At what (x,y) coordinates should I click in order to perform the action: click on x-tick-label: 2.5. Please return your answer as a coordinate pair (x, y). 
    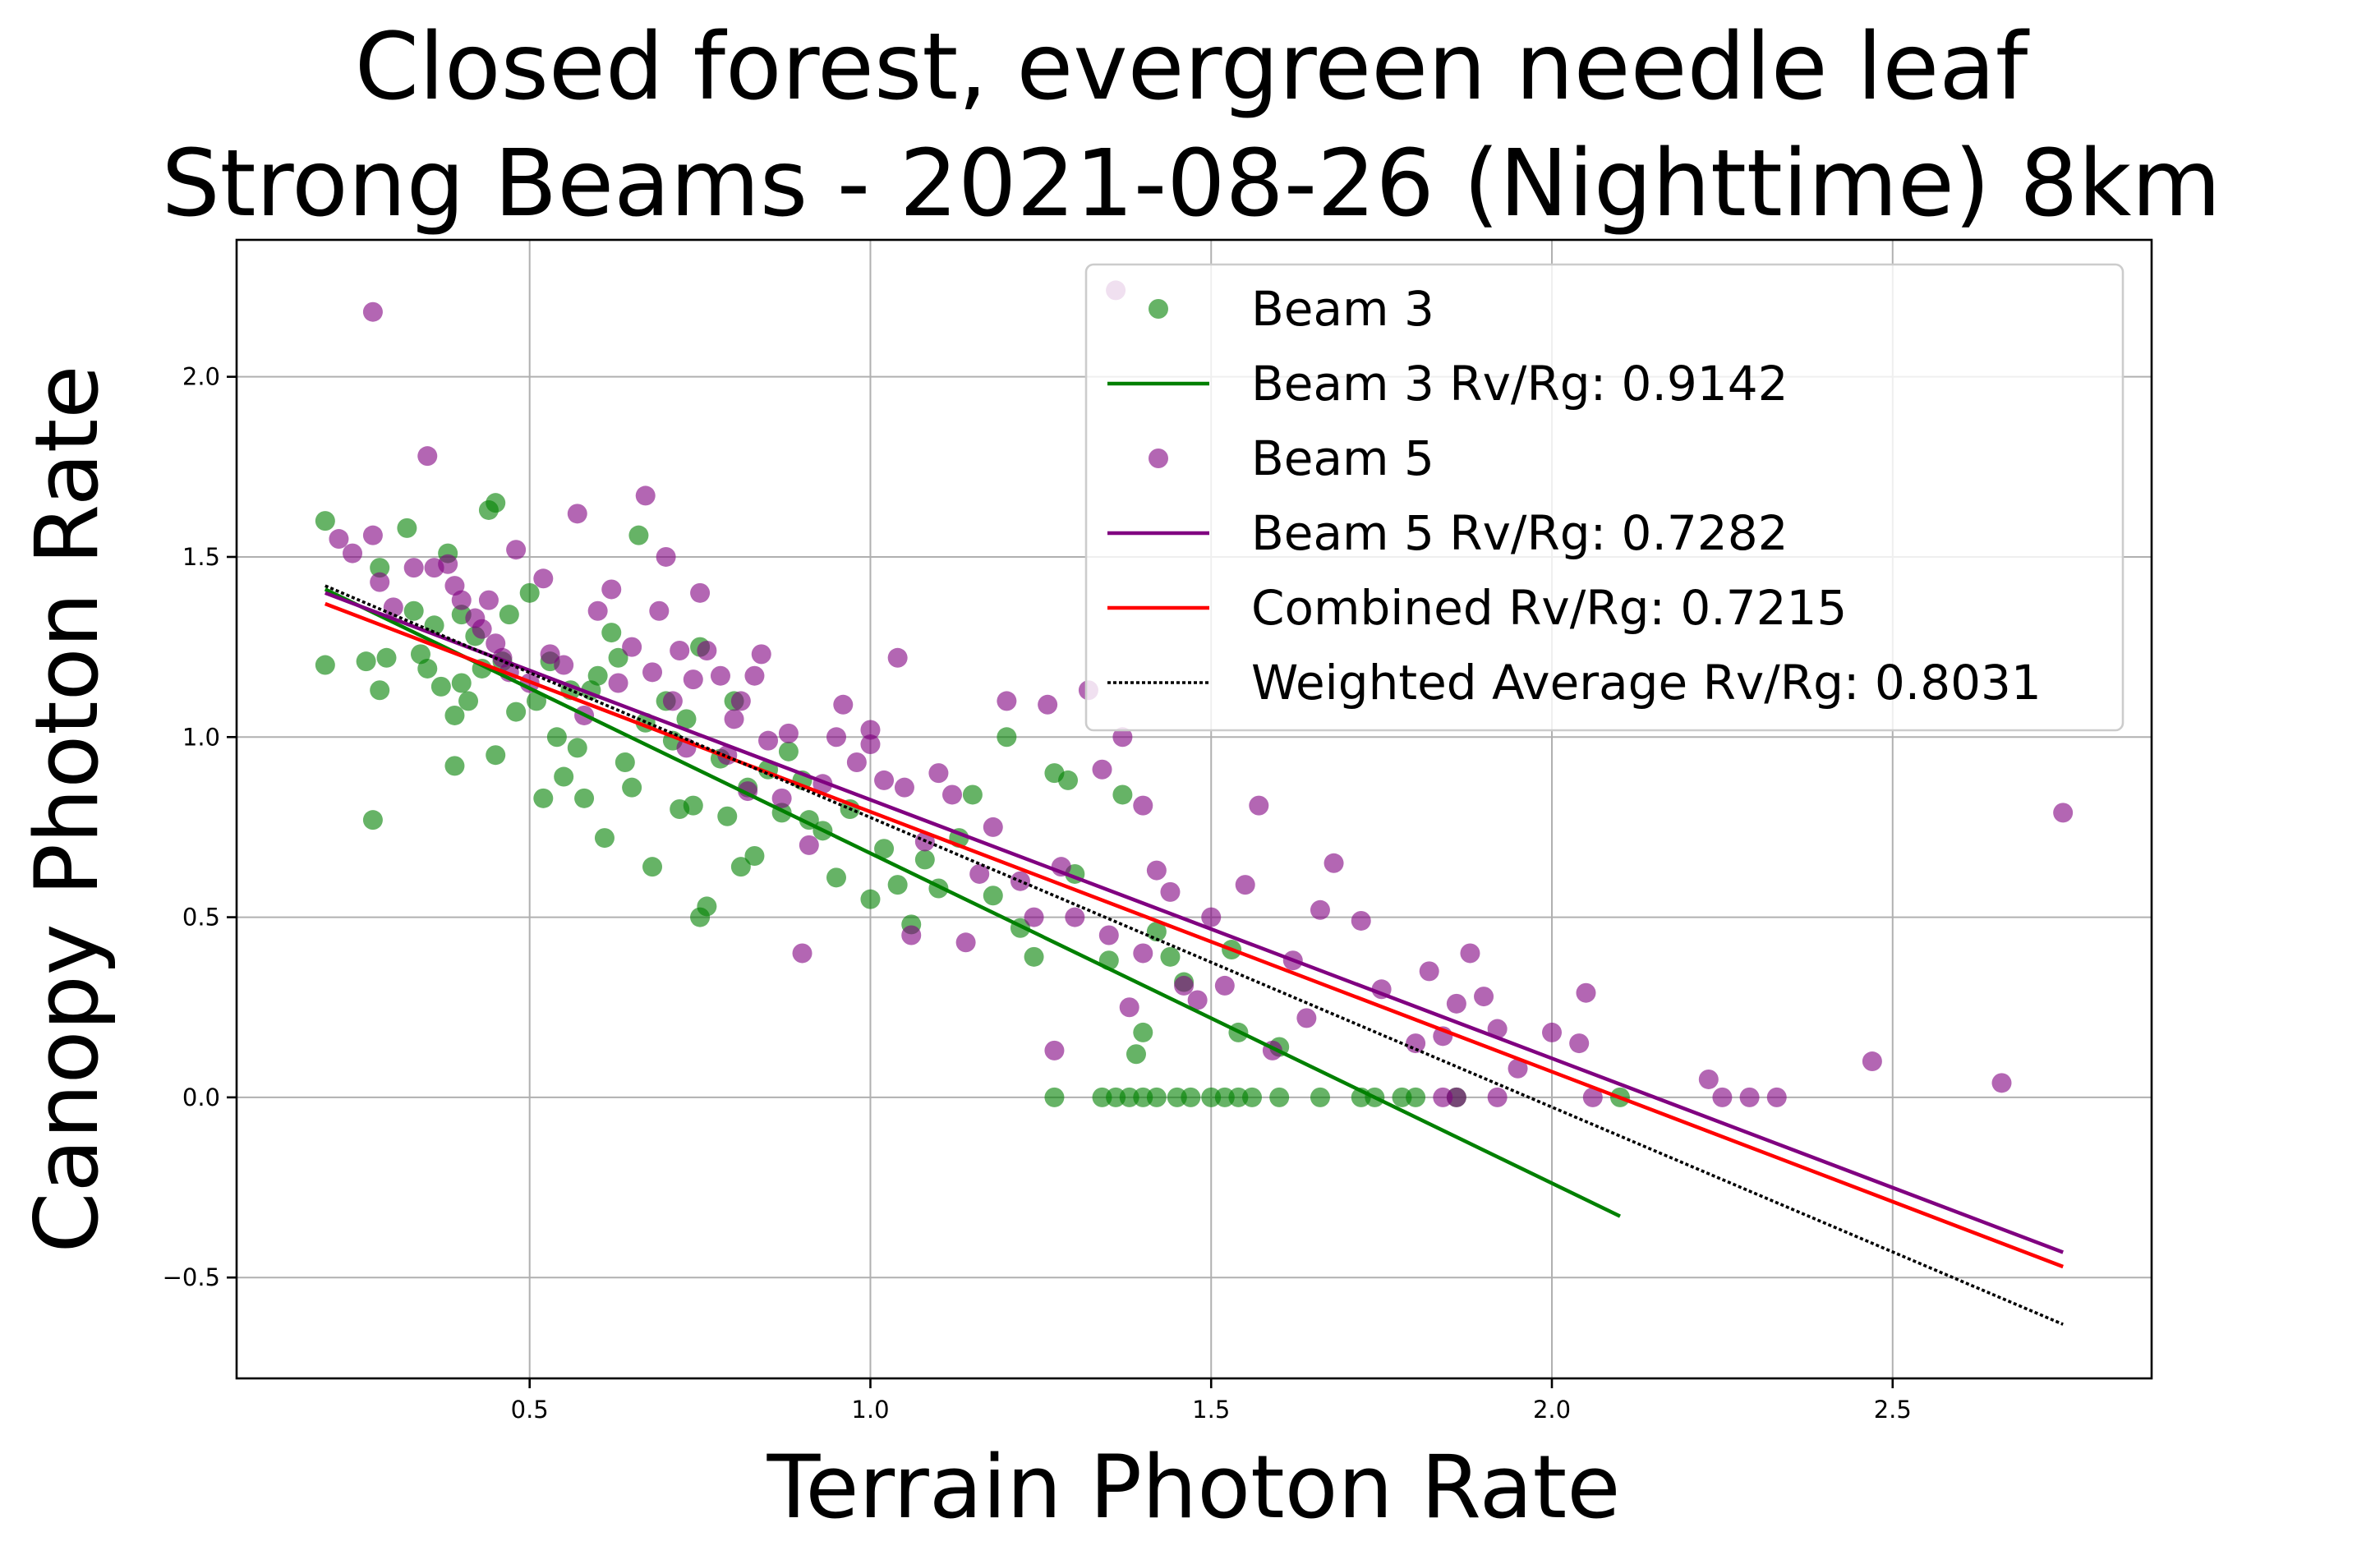
    Looking at the image, I should click on (1893, 1410).